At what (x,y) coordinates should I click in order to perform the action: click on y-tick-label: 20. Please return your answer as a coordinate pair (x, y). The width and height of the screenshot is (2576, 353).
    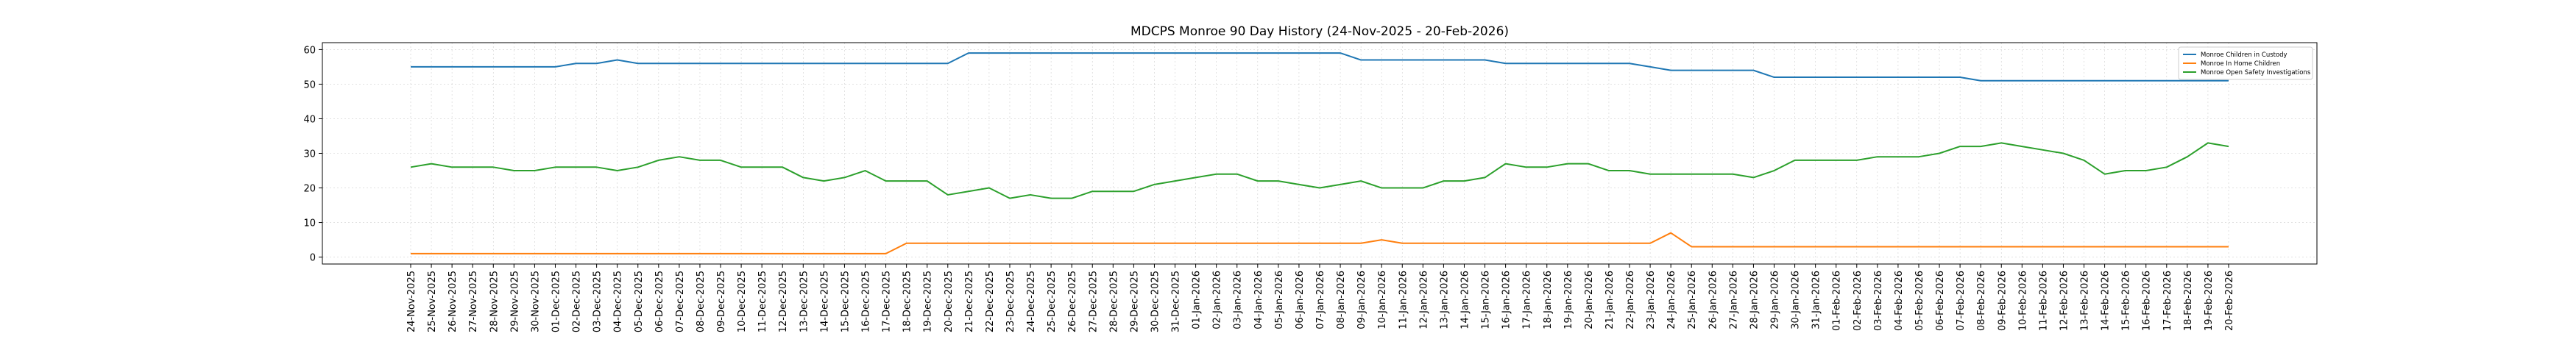
    Looking at the image, I should click on (309, 189).